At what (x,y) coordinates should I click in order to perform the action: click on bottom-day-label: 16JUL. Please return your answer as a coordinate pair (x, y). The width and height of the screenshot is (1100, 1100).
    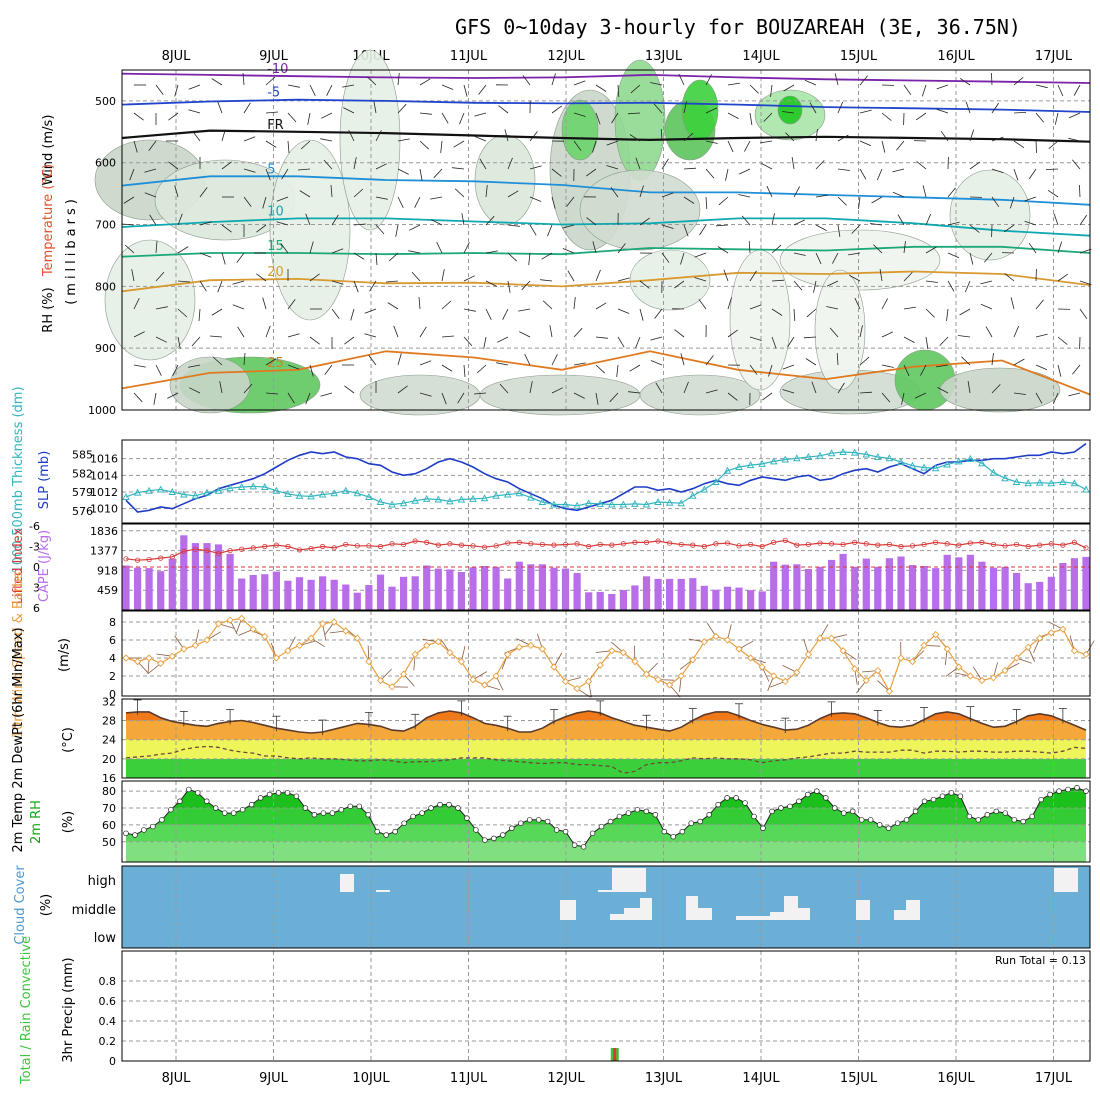
    Looking at the image, I should click on (956, 1078).